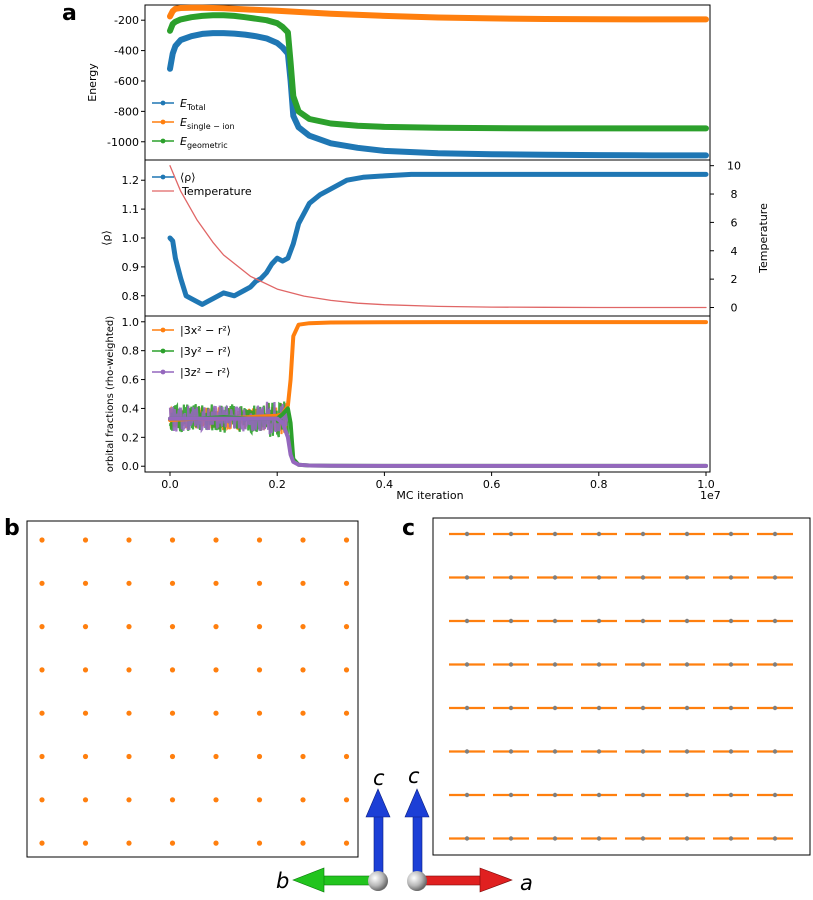 The image size is (813, 900). What do you see at coordinates (414, 776) in the screenshot?
I see `c-axis-label-right: c` at bounding box center [414, 776].